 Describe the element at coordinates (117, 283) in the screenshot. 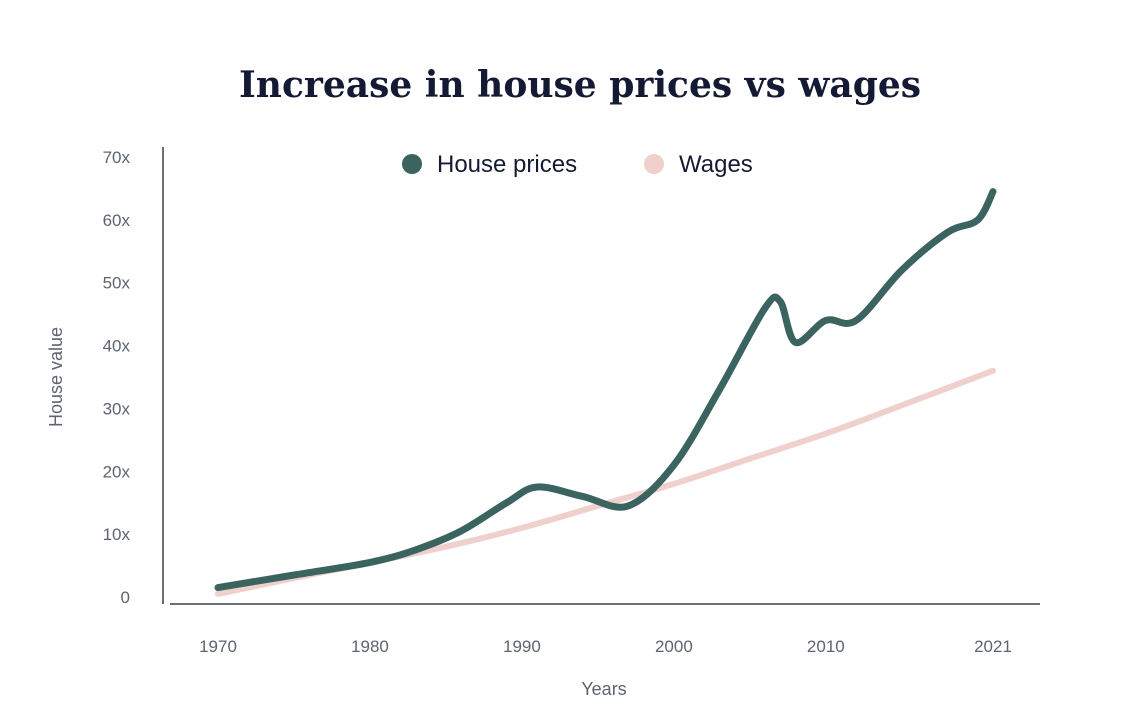

I see `y-tick-label: 50x` at that location.